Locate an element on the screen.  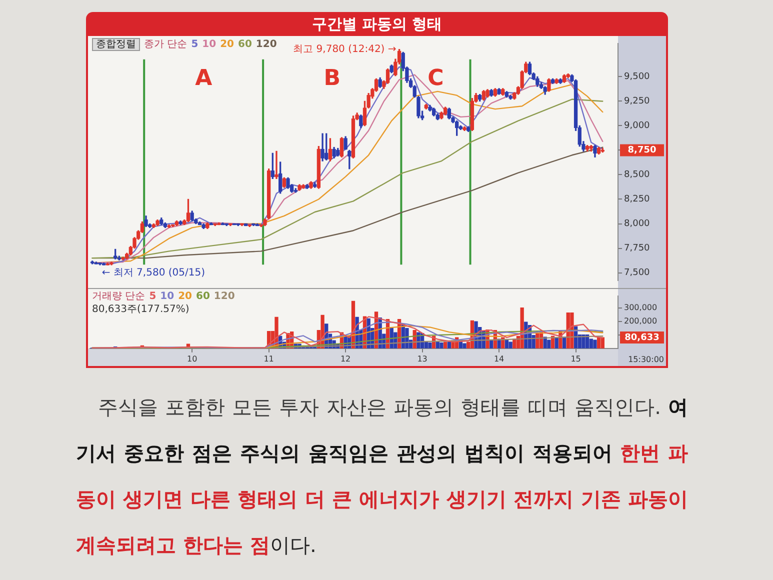
y-tick-label: 9,250 is located at coordinates (637, 101).